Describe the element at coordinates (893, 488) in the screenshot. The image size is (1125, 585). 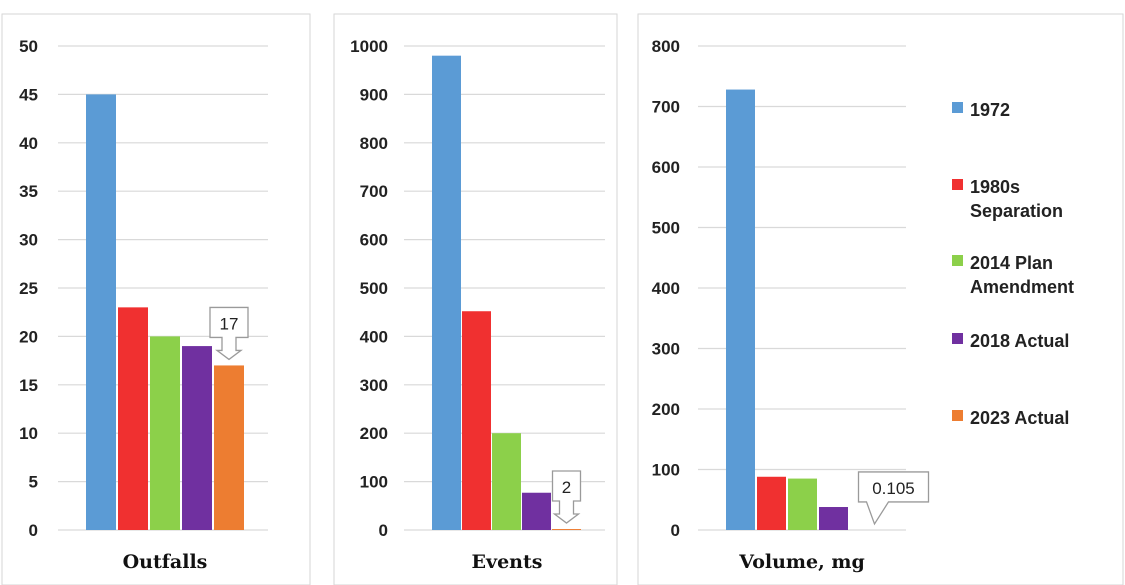
I see `callout-label: 0.105` at that location.